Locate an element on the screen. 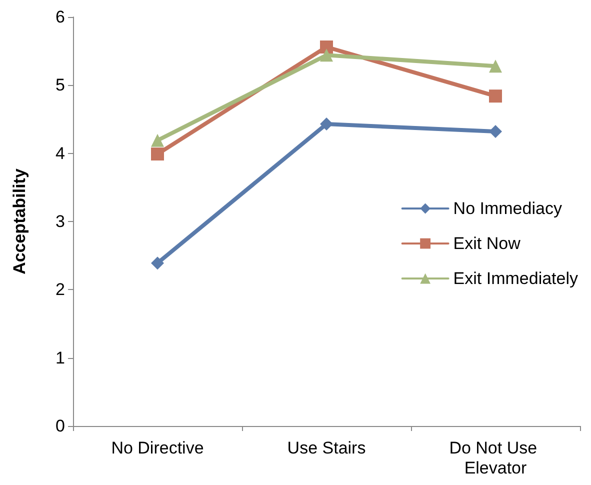  y-tick-label: 1 is located at coordinates (60, 358).